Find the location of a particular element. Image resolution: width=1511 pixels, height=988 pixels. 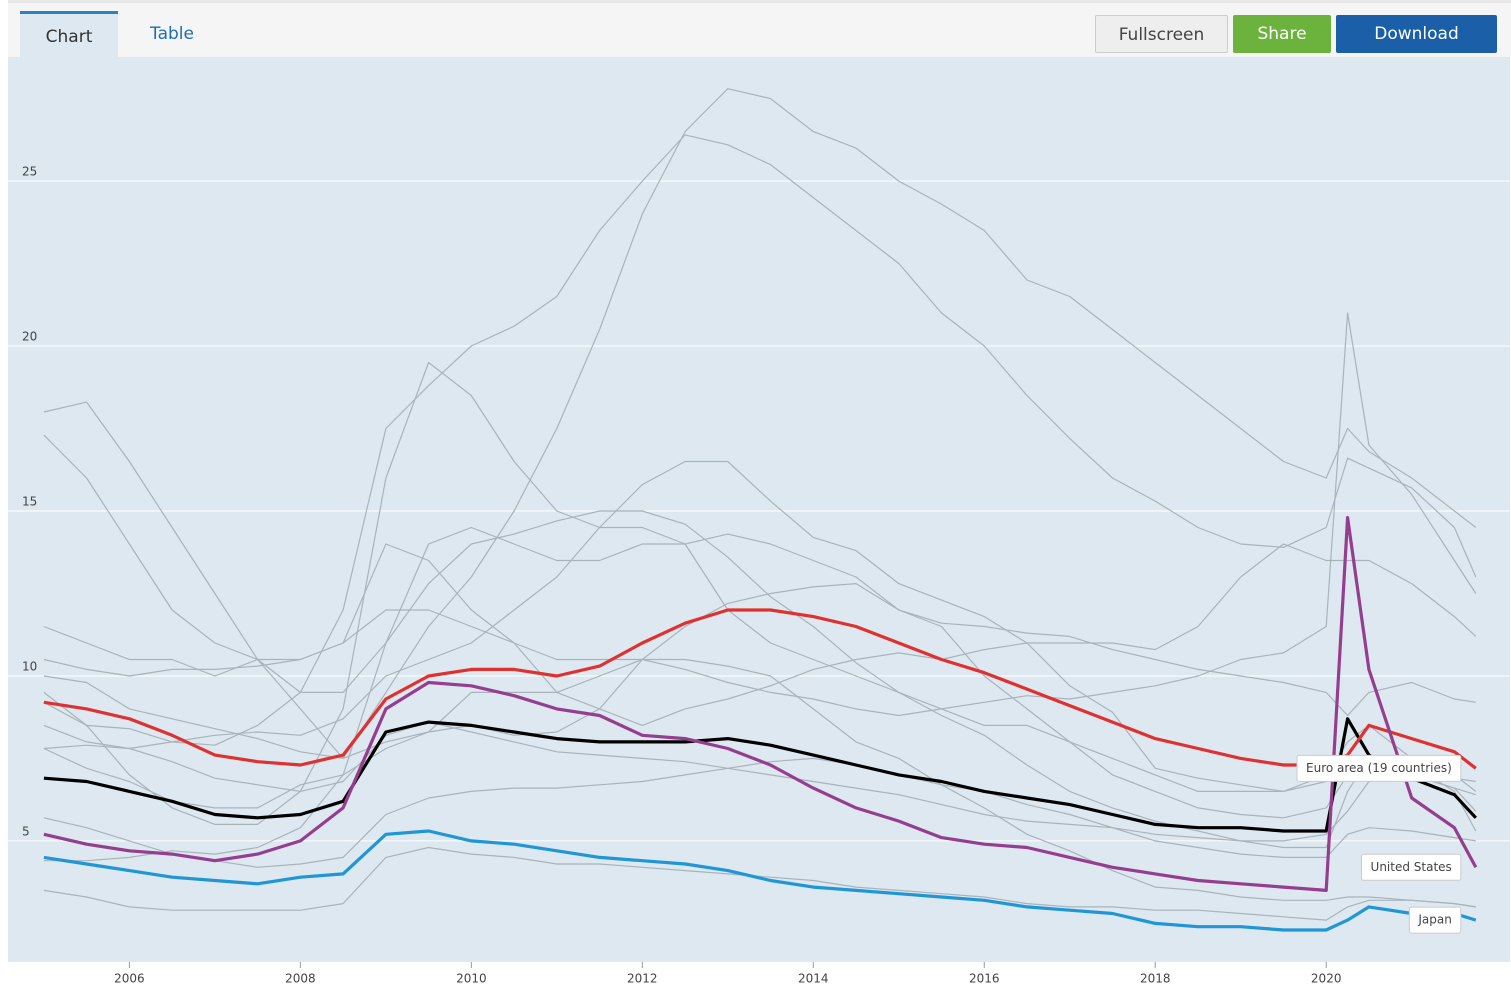

toolbar: Chart Table Fullscreen Share Download is located at coordinates (759, 31).